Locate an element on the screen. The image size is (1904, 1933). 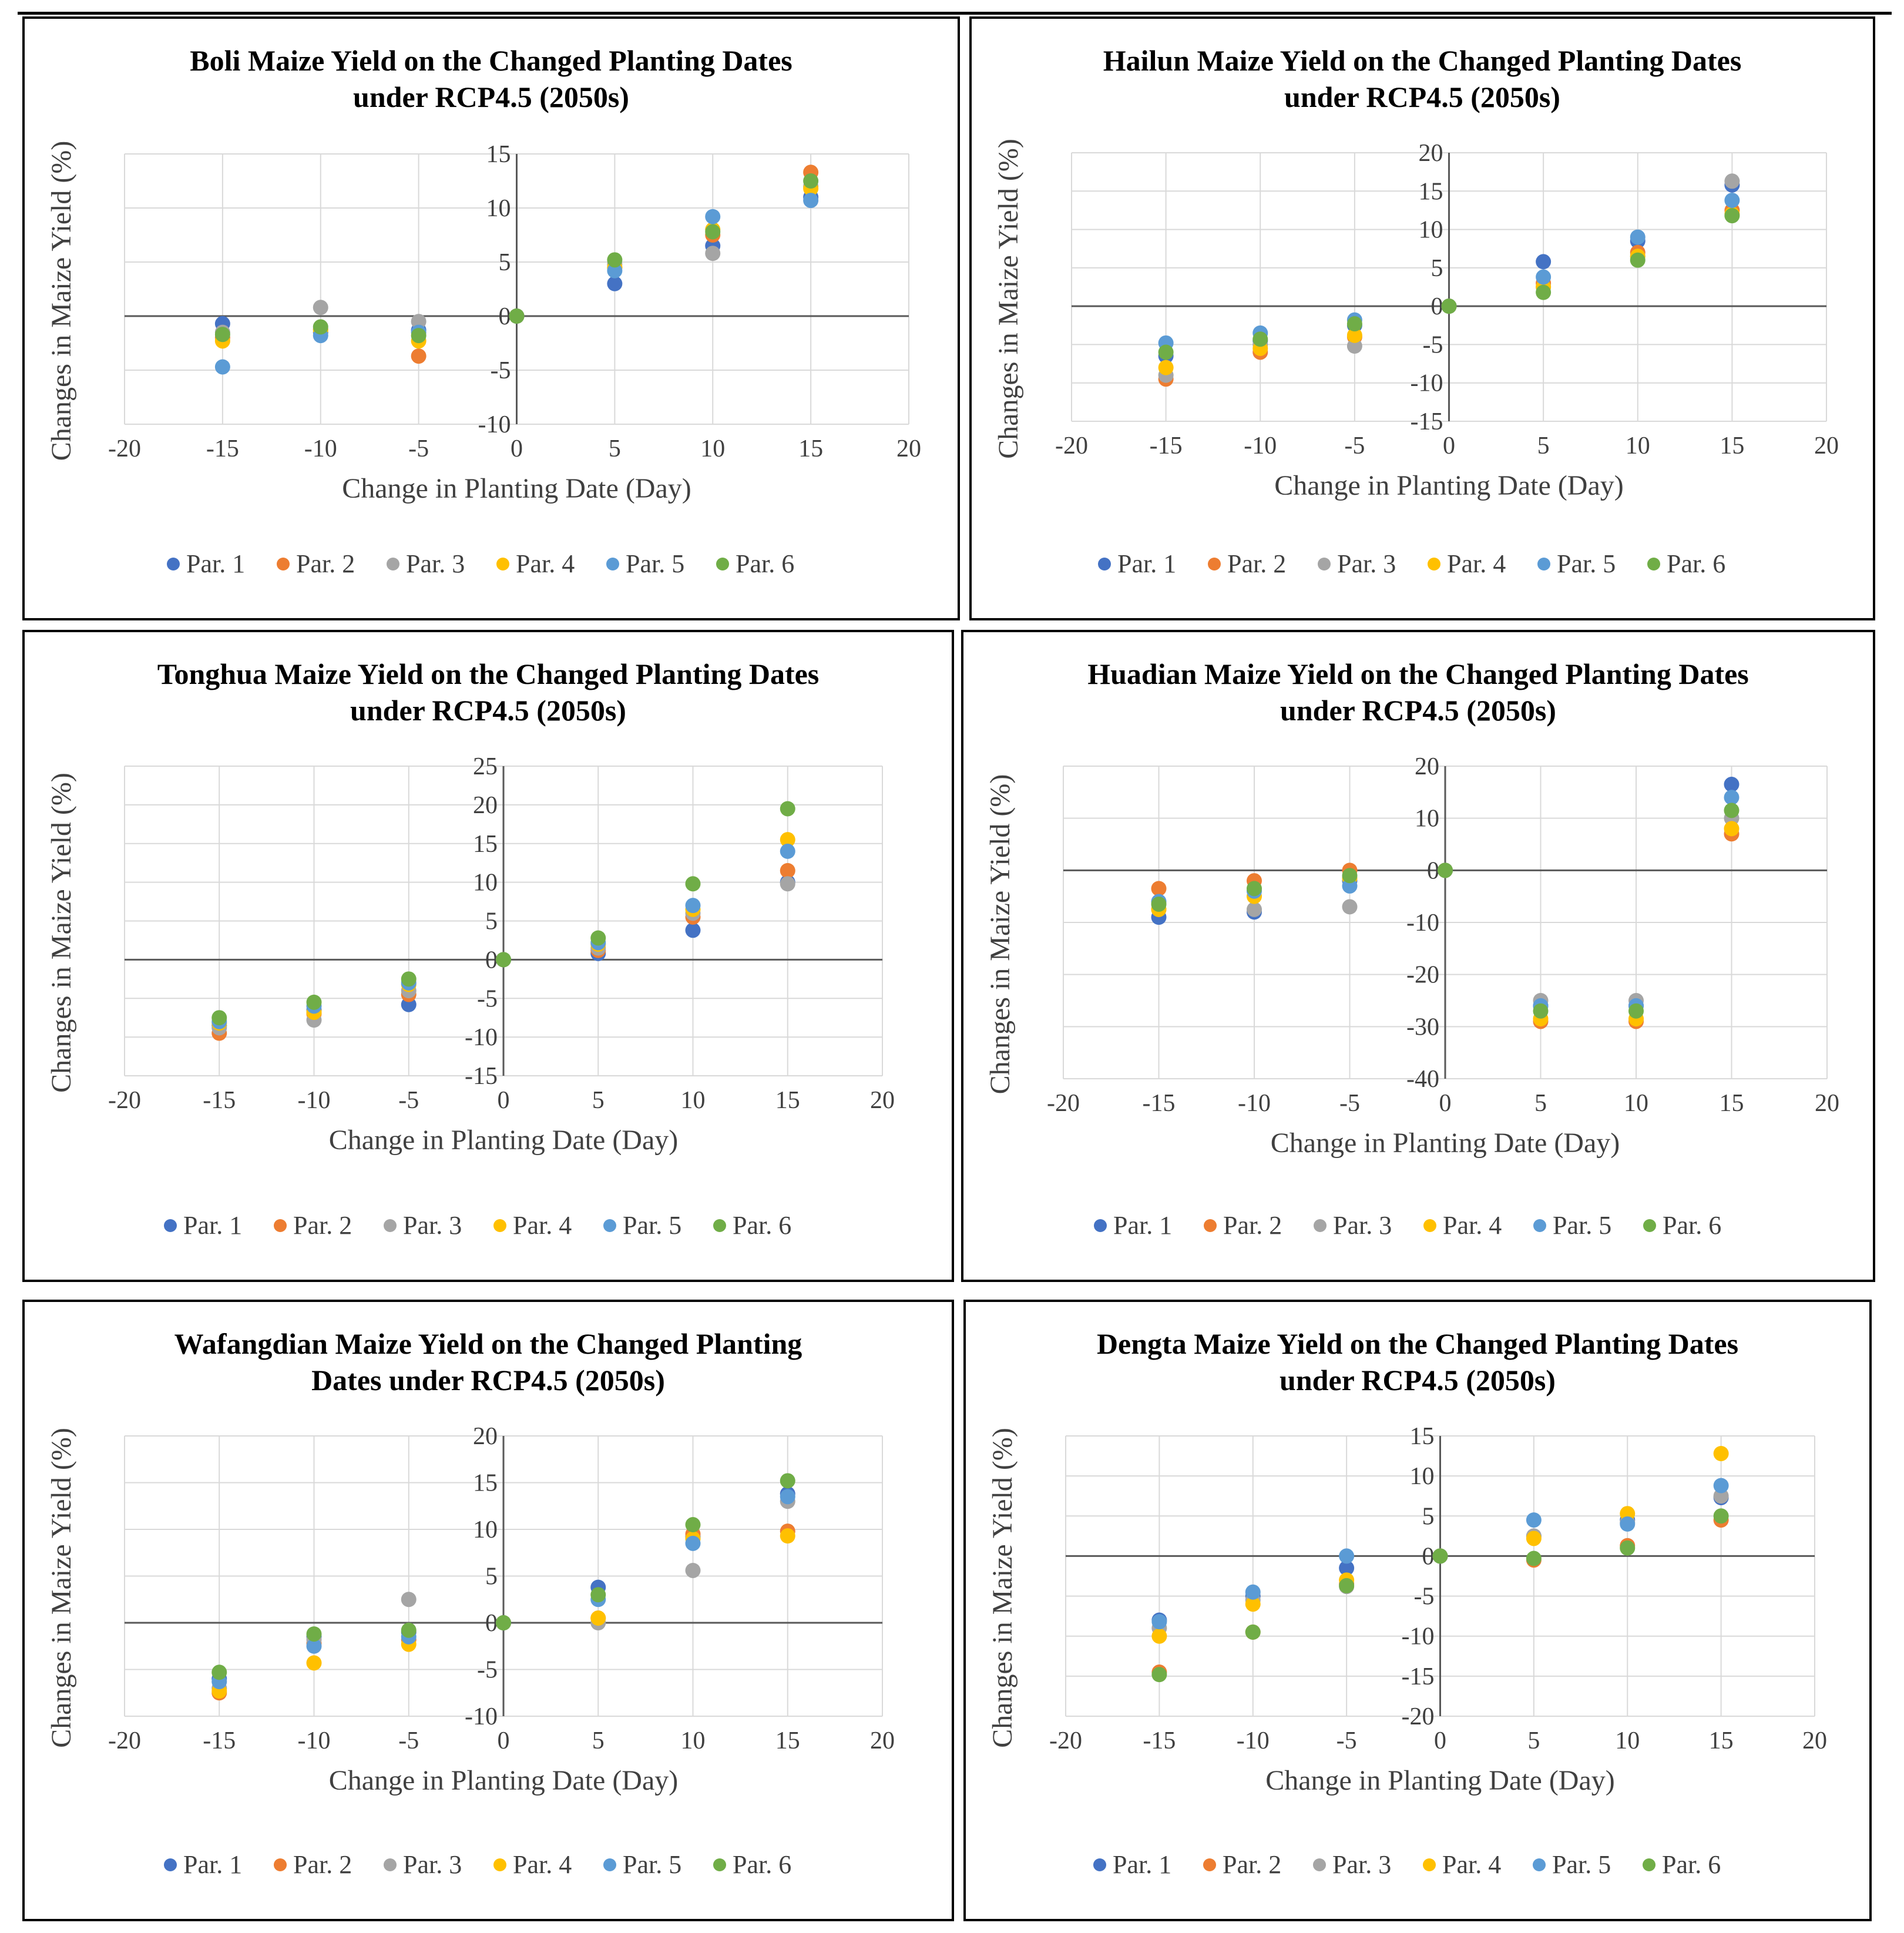
y-tick-label: 0 is located at coordinates (1433, 870).